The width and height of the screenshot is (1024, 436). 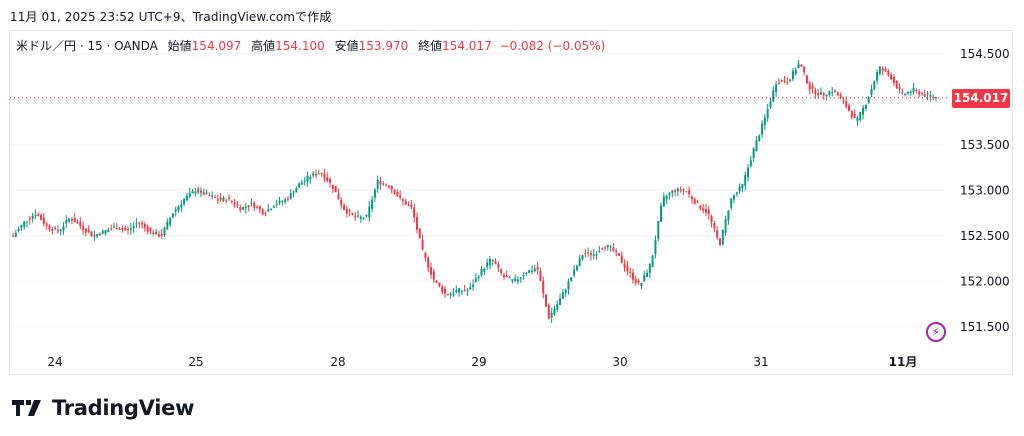 What do you see at coordinates (981, 98) in the screenshot?
I see `current-price-label: 154.017` at bounding box center [981, 98].